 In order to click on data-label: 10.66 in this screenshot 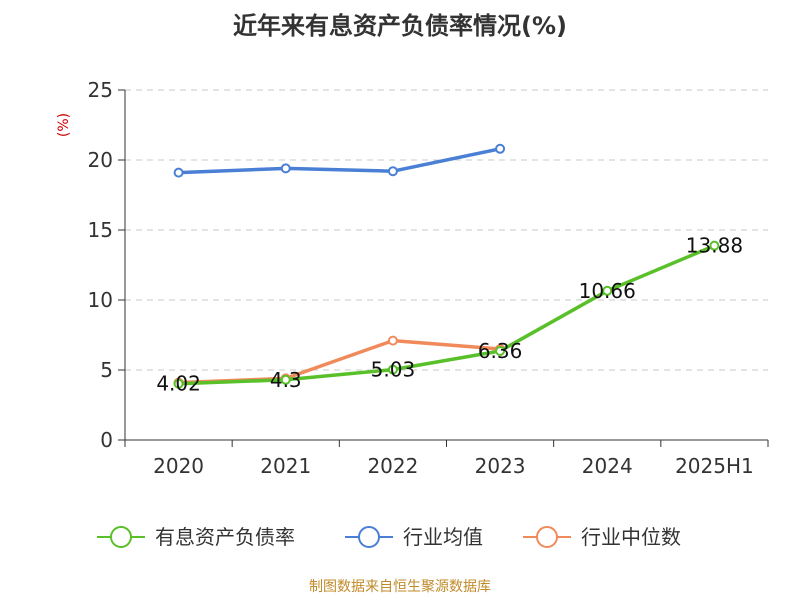, I will do `click(607, 291)`.